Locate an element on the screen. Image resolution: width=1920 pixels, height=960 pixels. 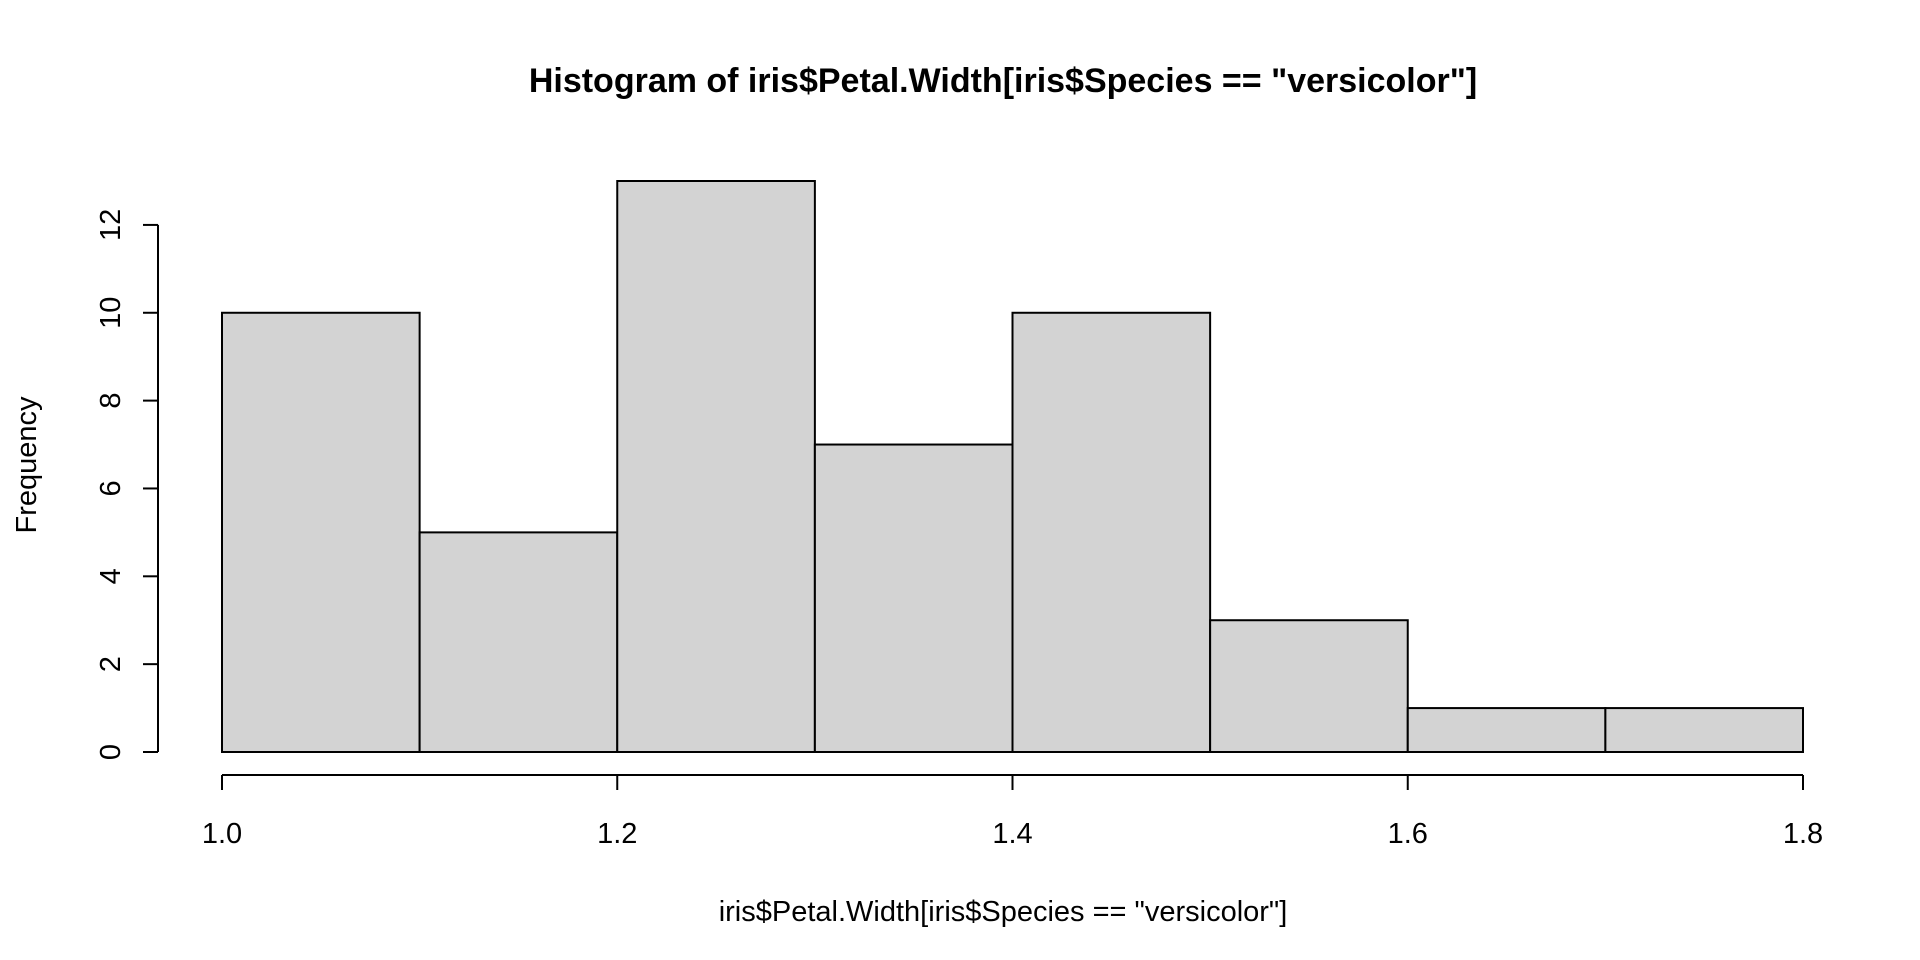
y-tick-label: 4 is located at coordinates (111, 576).